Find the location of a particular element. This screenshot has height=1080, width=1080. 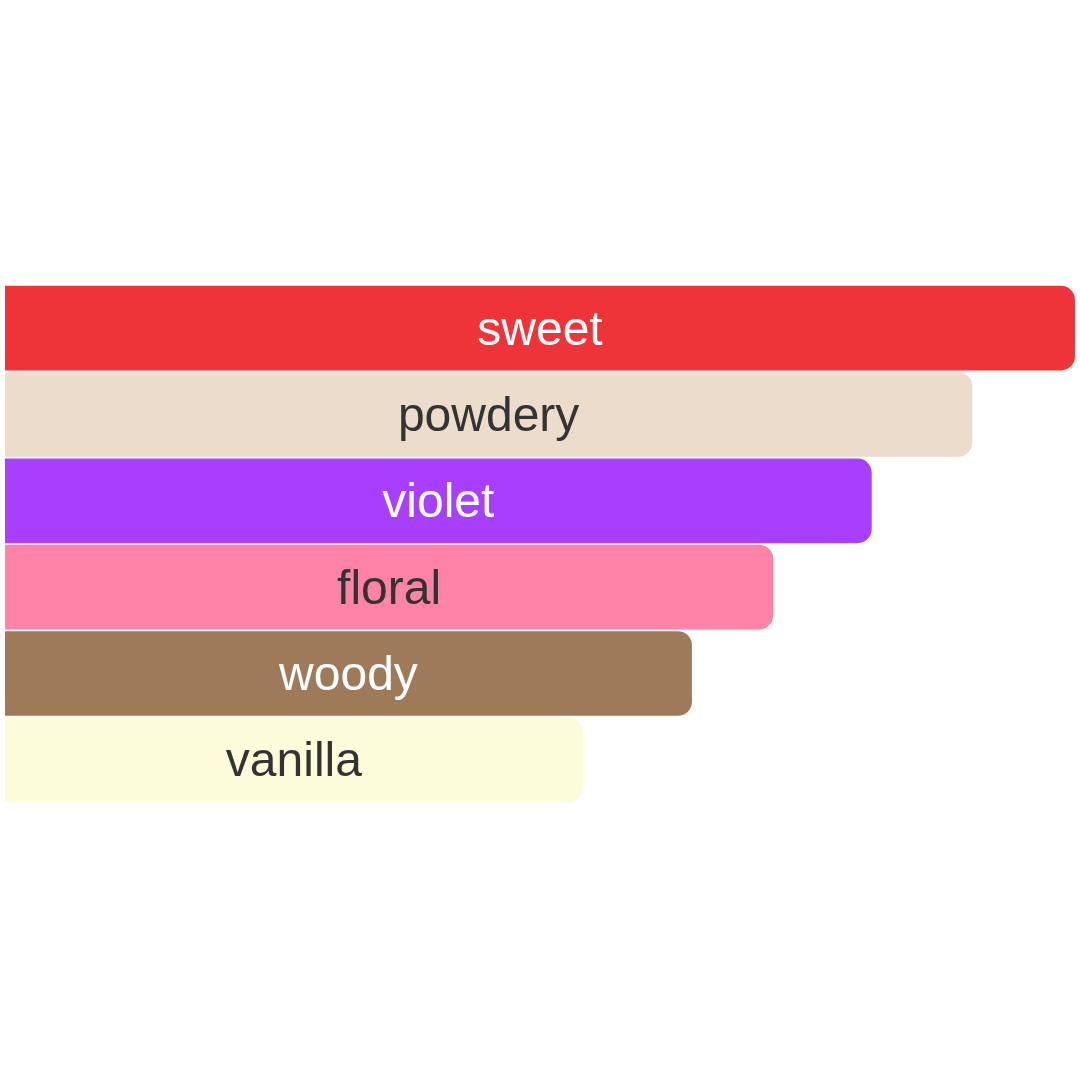

y-tick-label: violet is located at coordinates (438, 501).